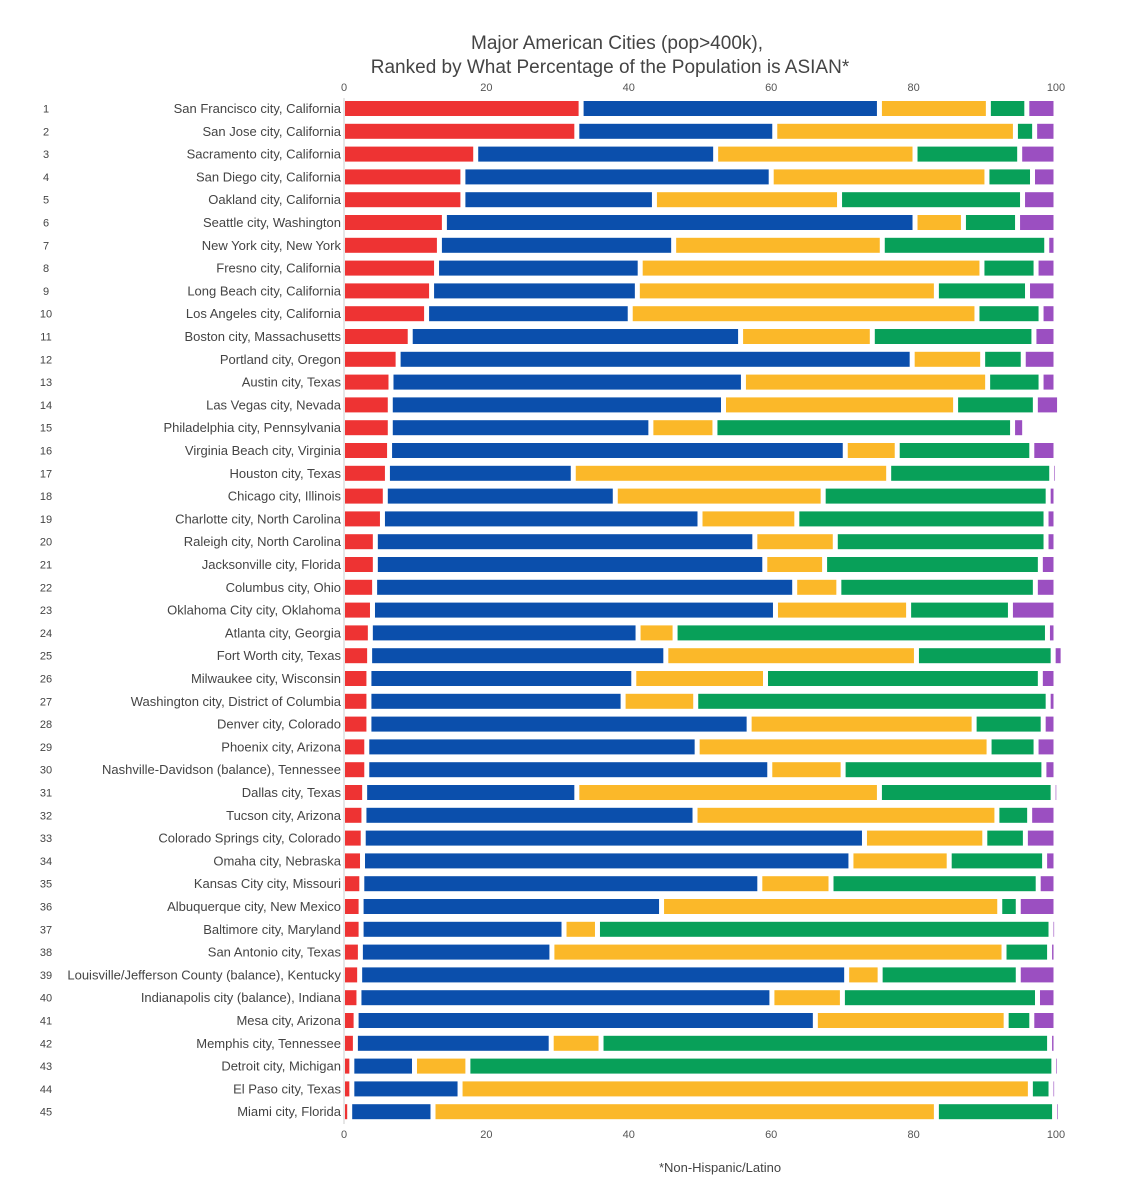 The width and height of the screenshot is (1127, 1200). Describe the element at coordinates (263, 450) in the screenshot. I see `city-label: Virginia Beach city, Virginia` at that location.